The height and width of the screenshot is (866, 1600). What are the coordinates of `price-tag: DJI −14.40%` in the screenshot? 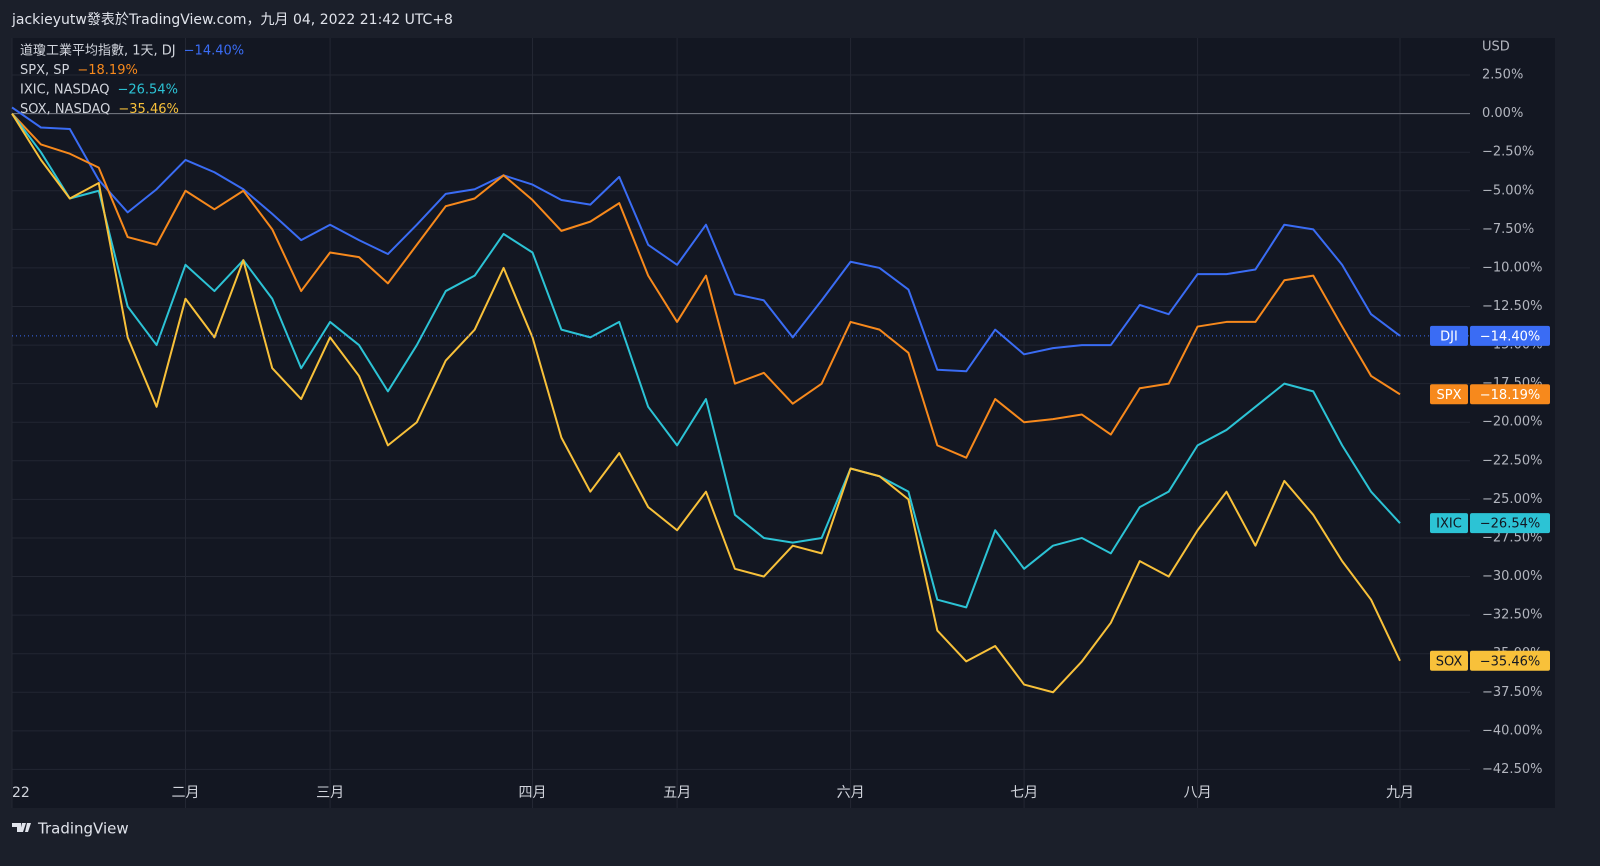 It's located at (1490, 335).